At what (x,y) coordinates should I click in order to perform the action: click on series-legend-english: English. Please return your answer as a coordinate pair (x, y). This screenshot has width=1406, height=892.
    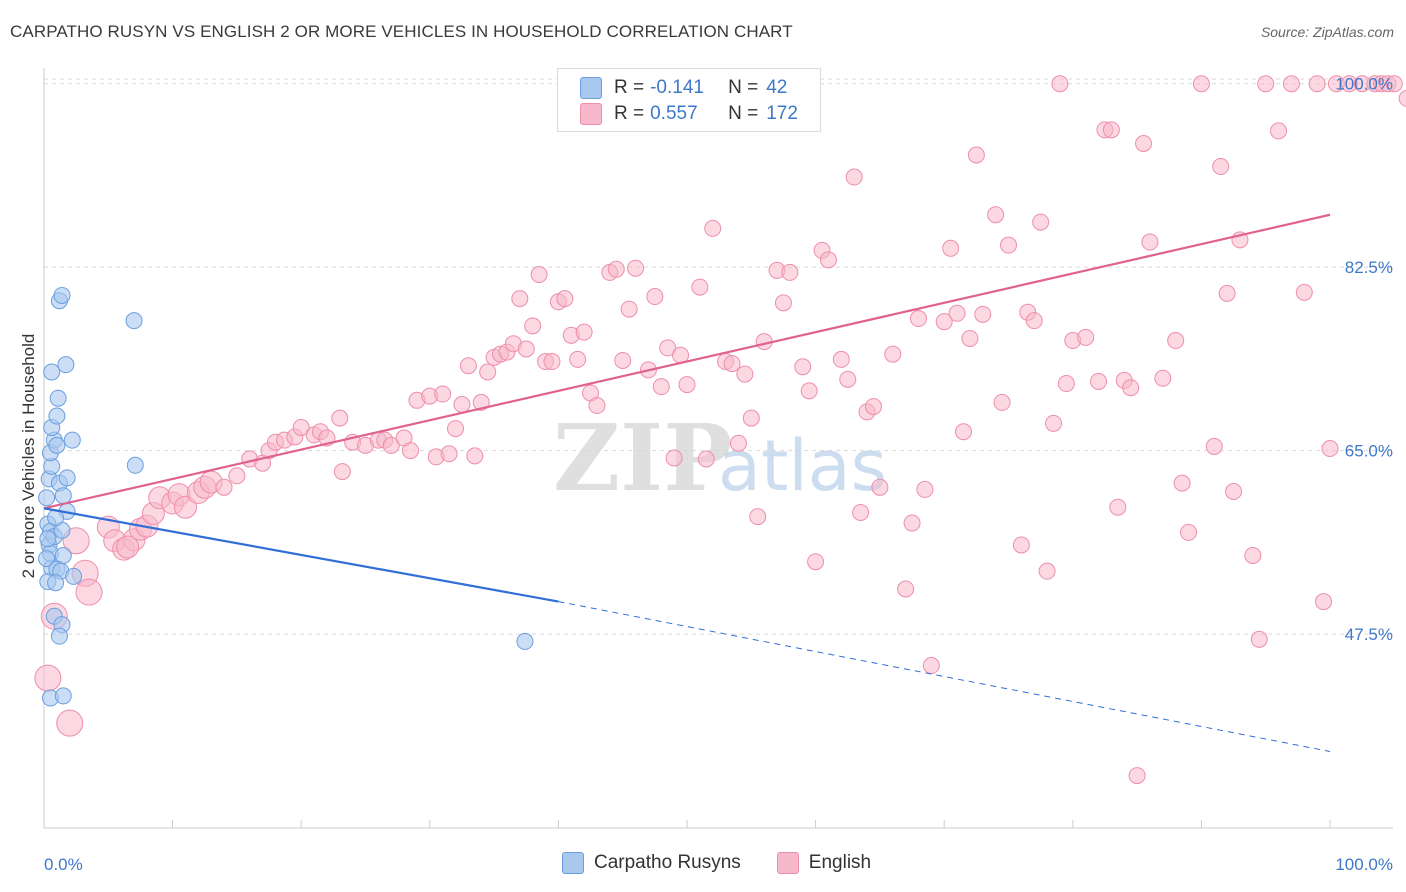
    Looking at the image, I should click on (823, 863).